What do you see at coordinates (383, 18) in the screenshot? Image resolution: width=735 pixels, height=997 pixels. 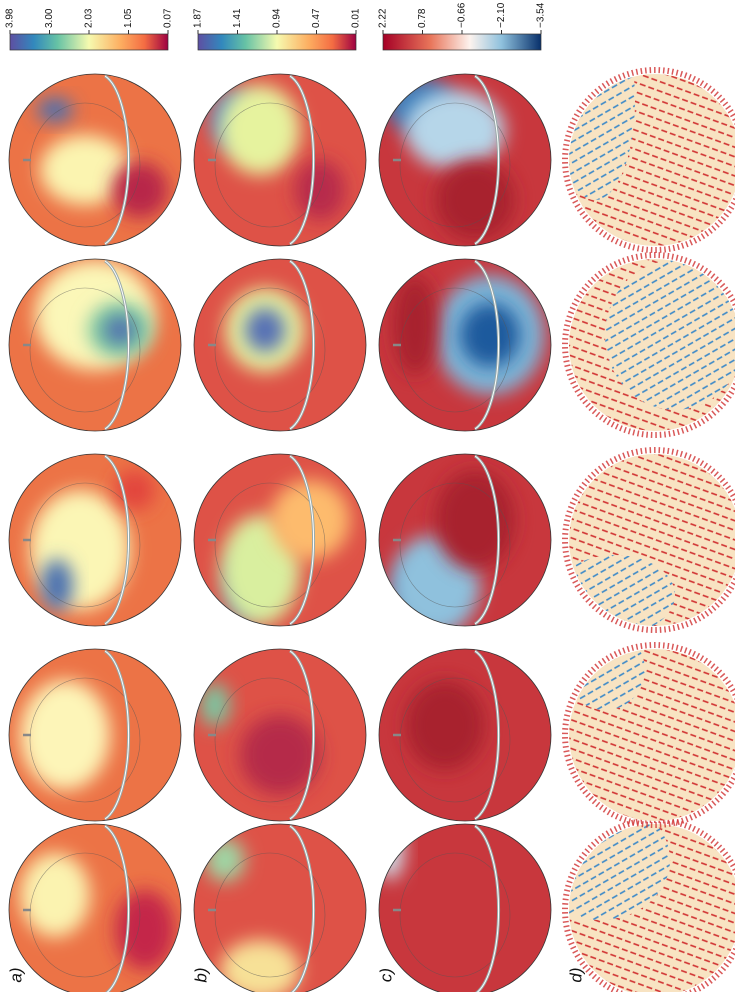 I see `colorbar-tick-label: 2.22` at bounding box center [383, 18].